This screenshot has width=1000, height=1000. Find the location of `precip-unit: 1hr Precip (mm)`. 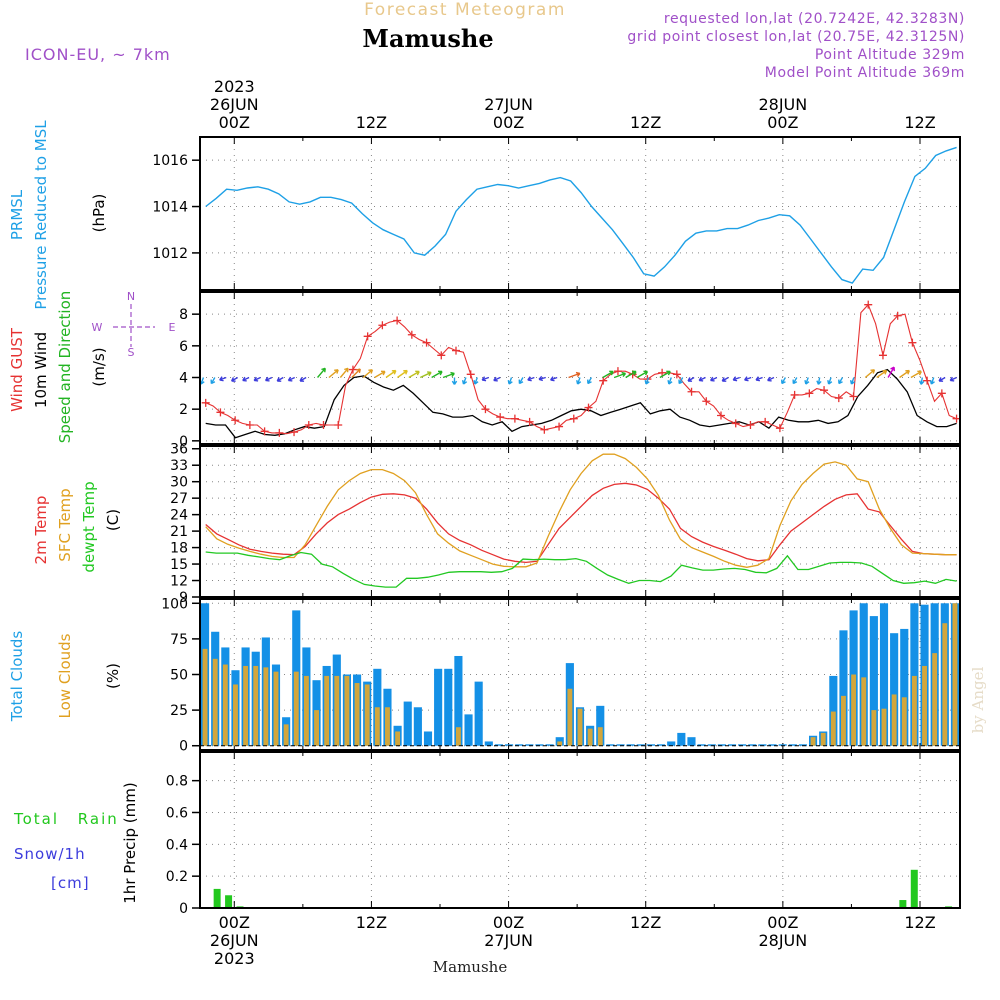

precip-unit: 1hr Precip (mm) is located at coordinates (130, 842).